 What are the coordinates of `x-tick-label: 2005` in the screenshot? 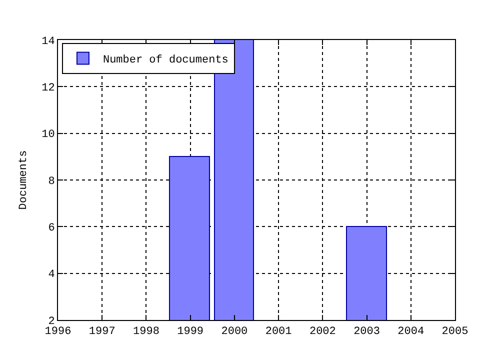 It's located at (455, 332).